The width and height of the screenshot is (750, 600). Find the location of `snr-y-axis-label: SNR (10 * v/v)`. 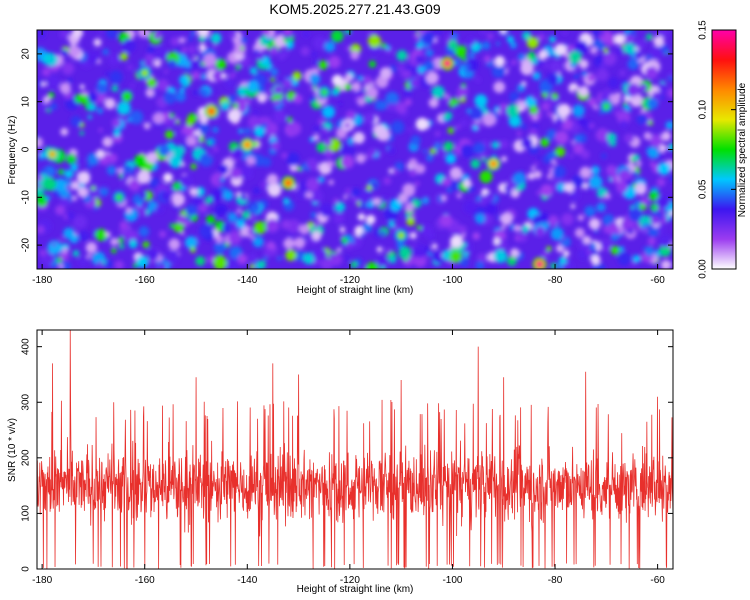

snr-y-axis-label: SNR (10 * v/v) is located at coordinates (12, 450).